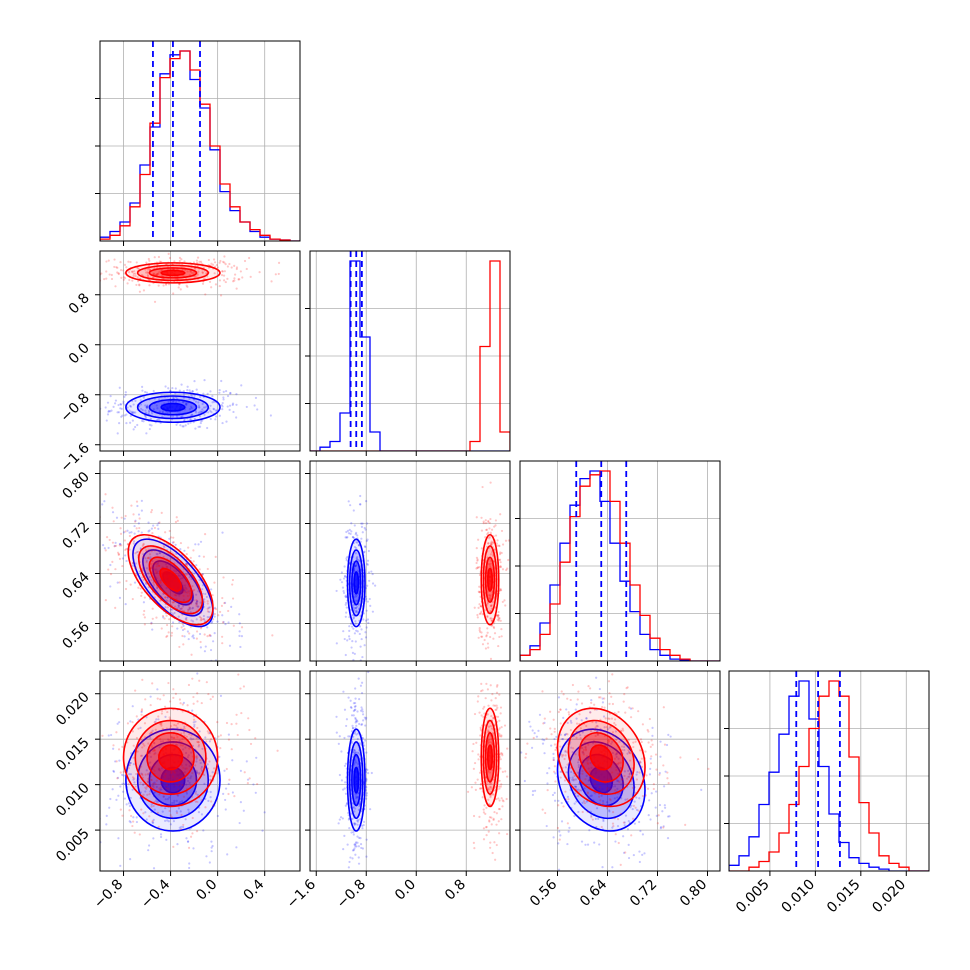  What do you see at coordinates (601, 757) in the screenshot?
I see `red-contour-line` at bounding box center [601, 757].